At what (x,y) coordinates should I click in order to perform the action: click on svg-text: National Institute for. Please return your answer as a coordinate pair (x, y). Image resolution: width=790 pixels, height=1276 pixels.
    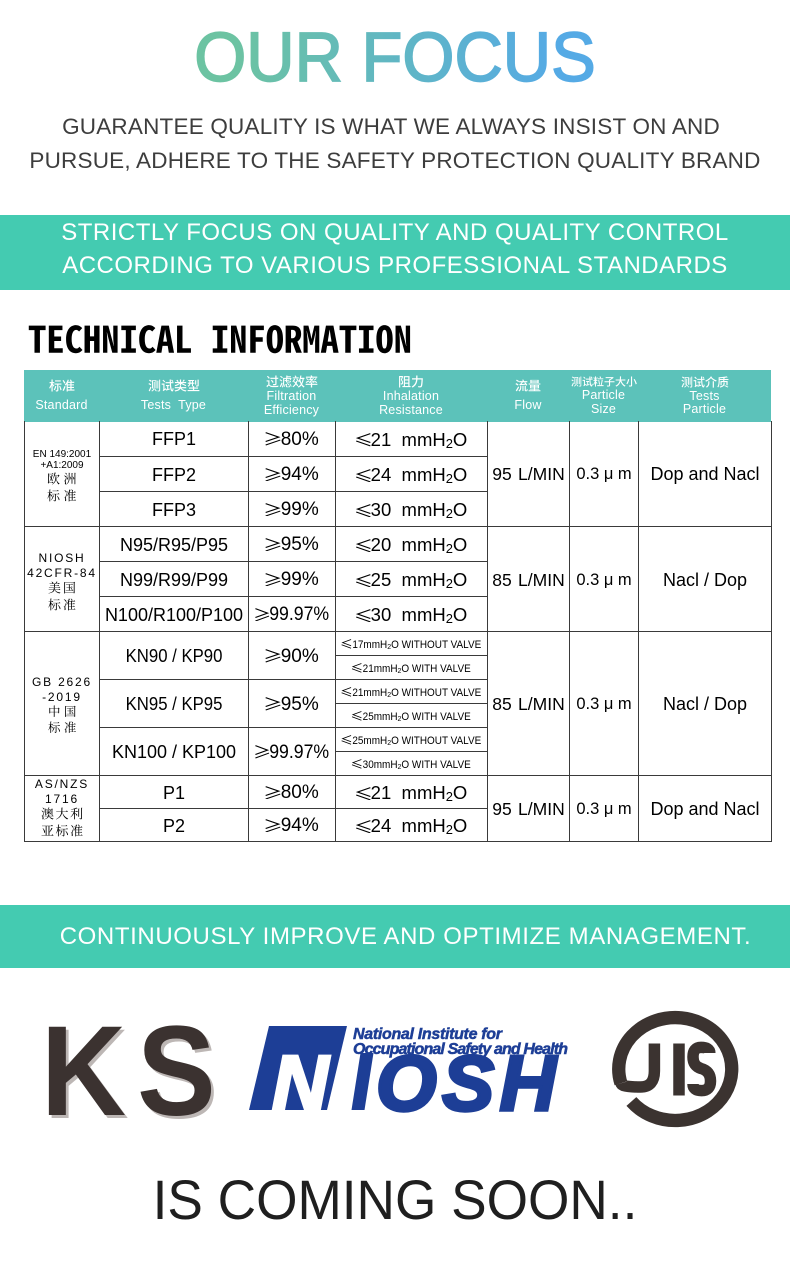
    Looking at the image, I should click on (428, 1034).